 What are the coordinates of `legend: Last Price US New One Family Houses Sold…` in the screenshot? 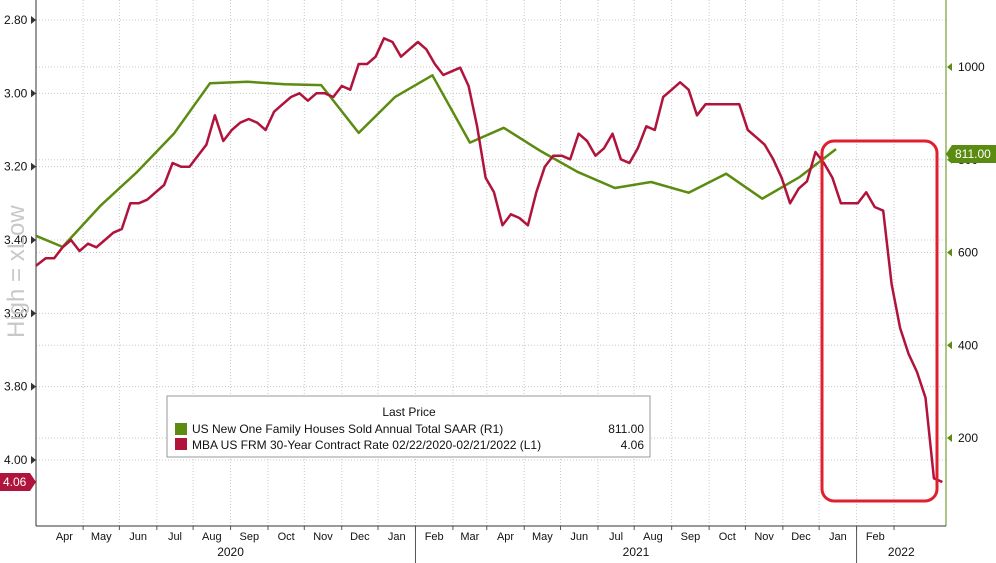 It's located at (408, 426).